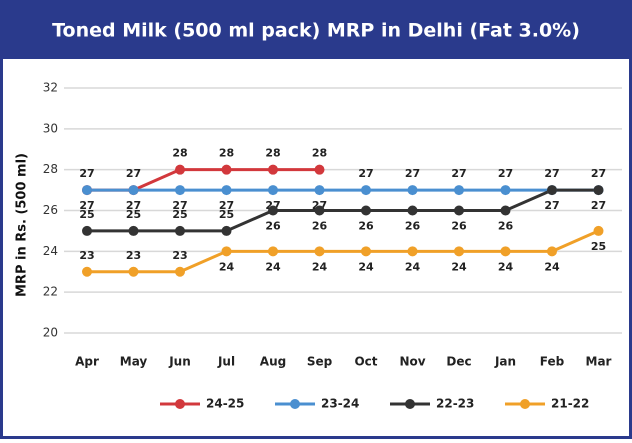 The width and height of the screenshot is (632, 443). Describe the element at coordinates (50, 128) in the screenshot. I see `y-tick-label: 30` at that location.